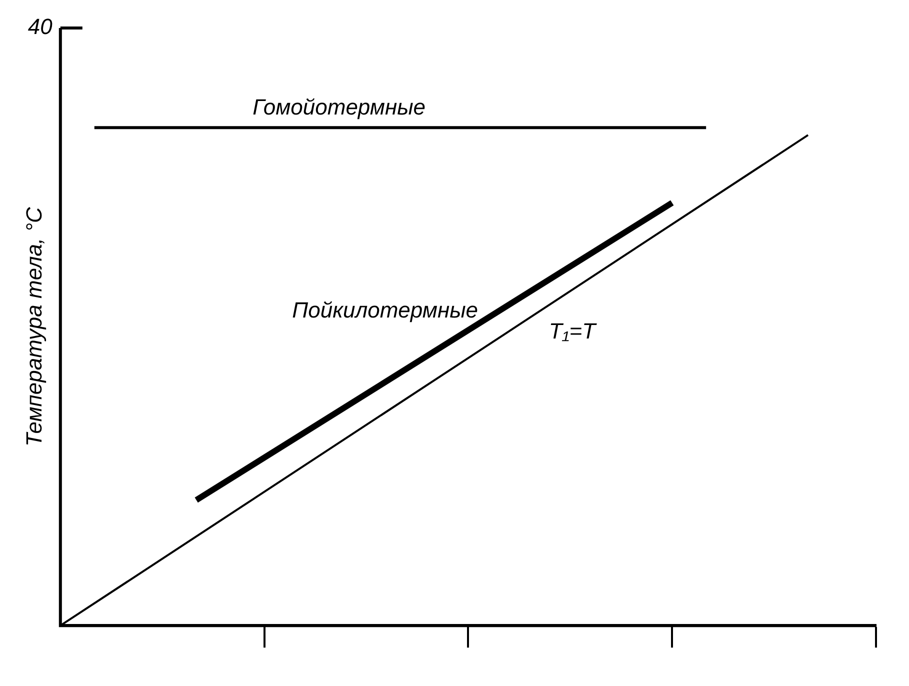 The height and width of the screenshot is (686, 909). Describe the element at coordinates (339, 107) in the screenshot. I see `series-label: Гомойотермные` at that location.